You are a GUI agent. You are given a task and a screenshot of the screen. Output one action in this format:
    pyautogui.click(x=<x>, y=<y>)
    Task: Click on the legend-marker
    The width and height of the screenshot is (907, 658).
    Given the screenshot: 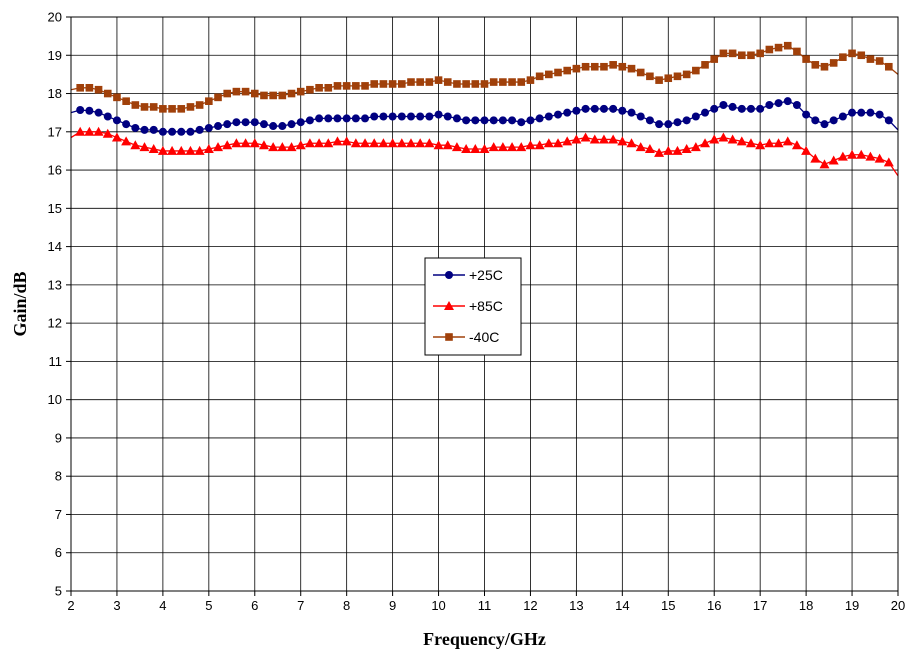 What is the action you would take?
    pyautogui.click(x=449, y=305)
    